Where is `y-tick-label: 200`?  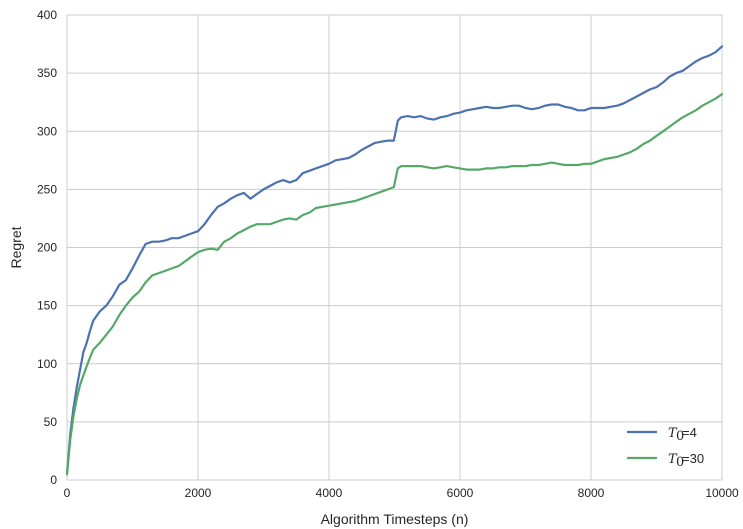
y-tick-label: 200 is located at coordinates (47, 248).